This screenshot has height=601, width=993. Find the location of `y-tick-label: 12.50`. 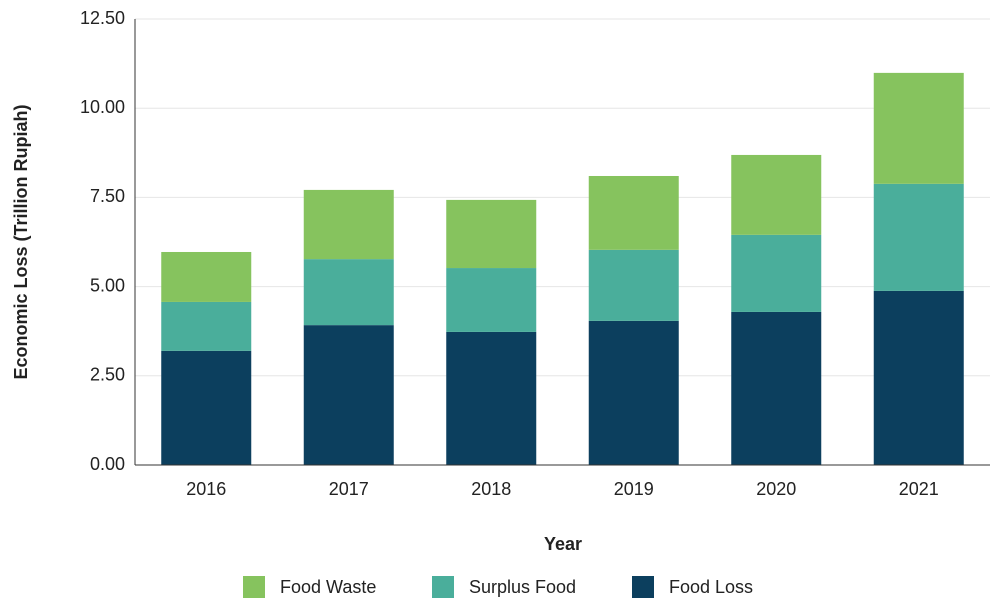

y-tick-label: 12.50 is located at coordinates (102, 18).